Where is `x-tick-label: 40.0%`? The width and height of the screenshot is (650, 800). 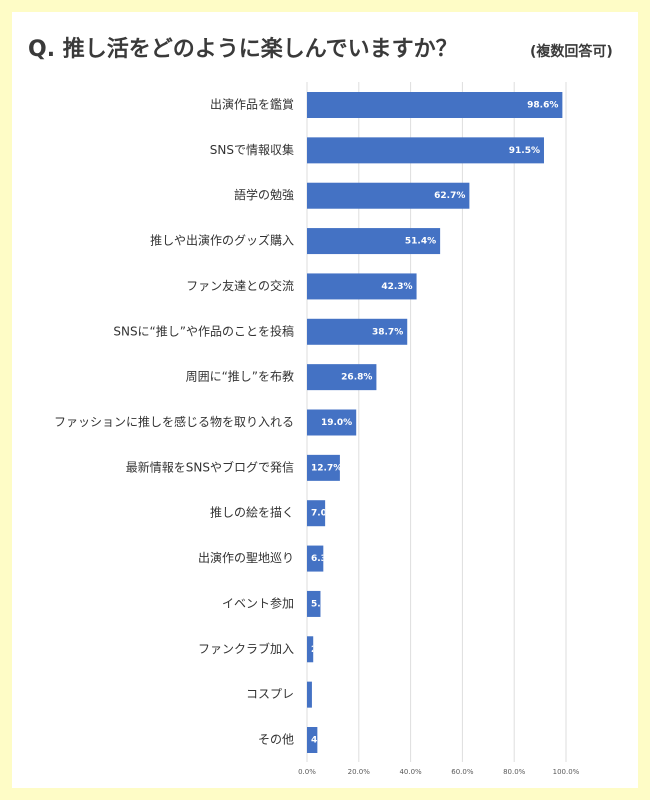
x-tick-label: 40.0% is located at coordinates (410, 772).